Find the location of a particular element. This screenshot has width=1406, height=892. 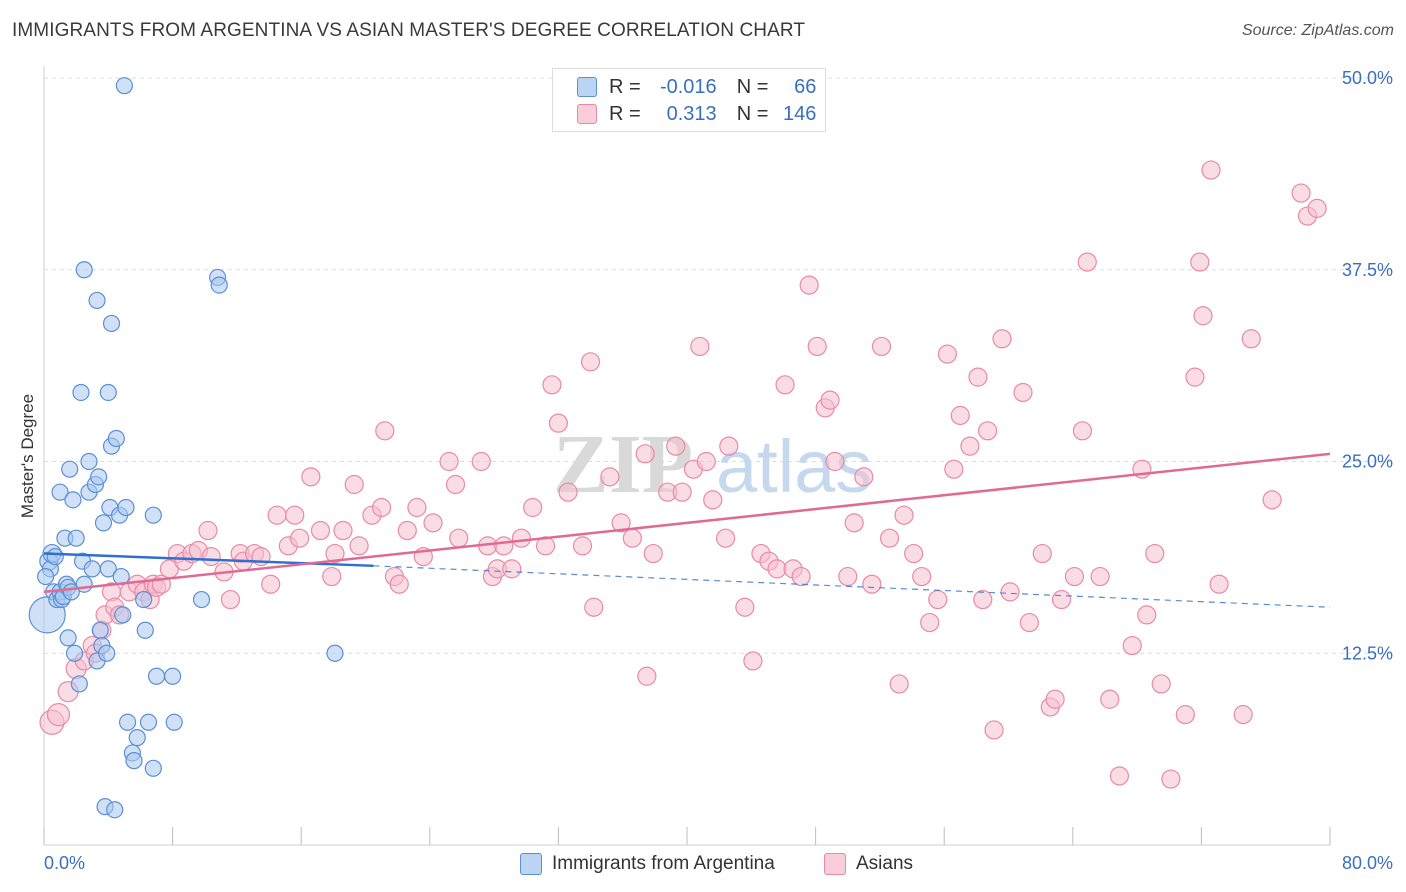

legend-item-asians: Asians is located at coordinates (868, 864).